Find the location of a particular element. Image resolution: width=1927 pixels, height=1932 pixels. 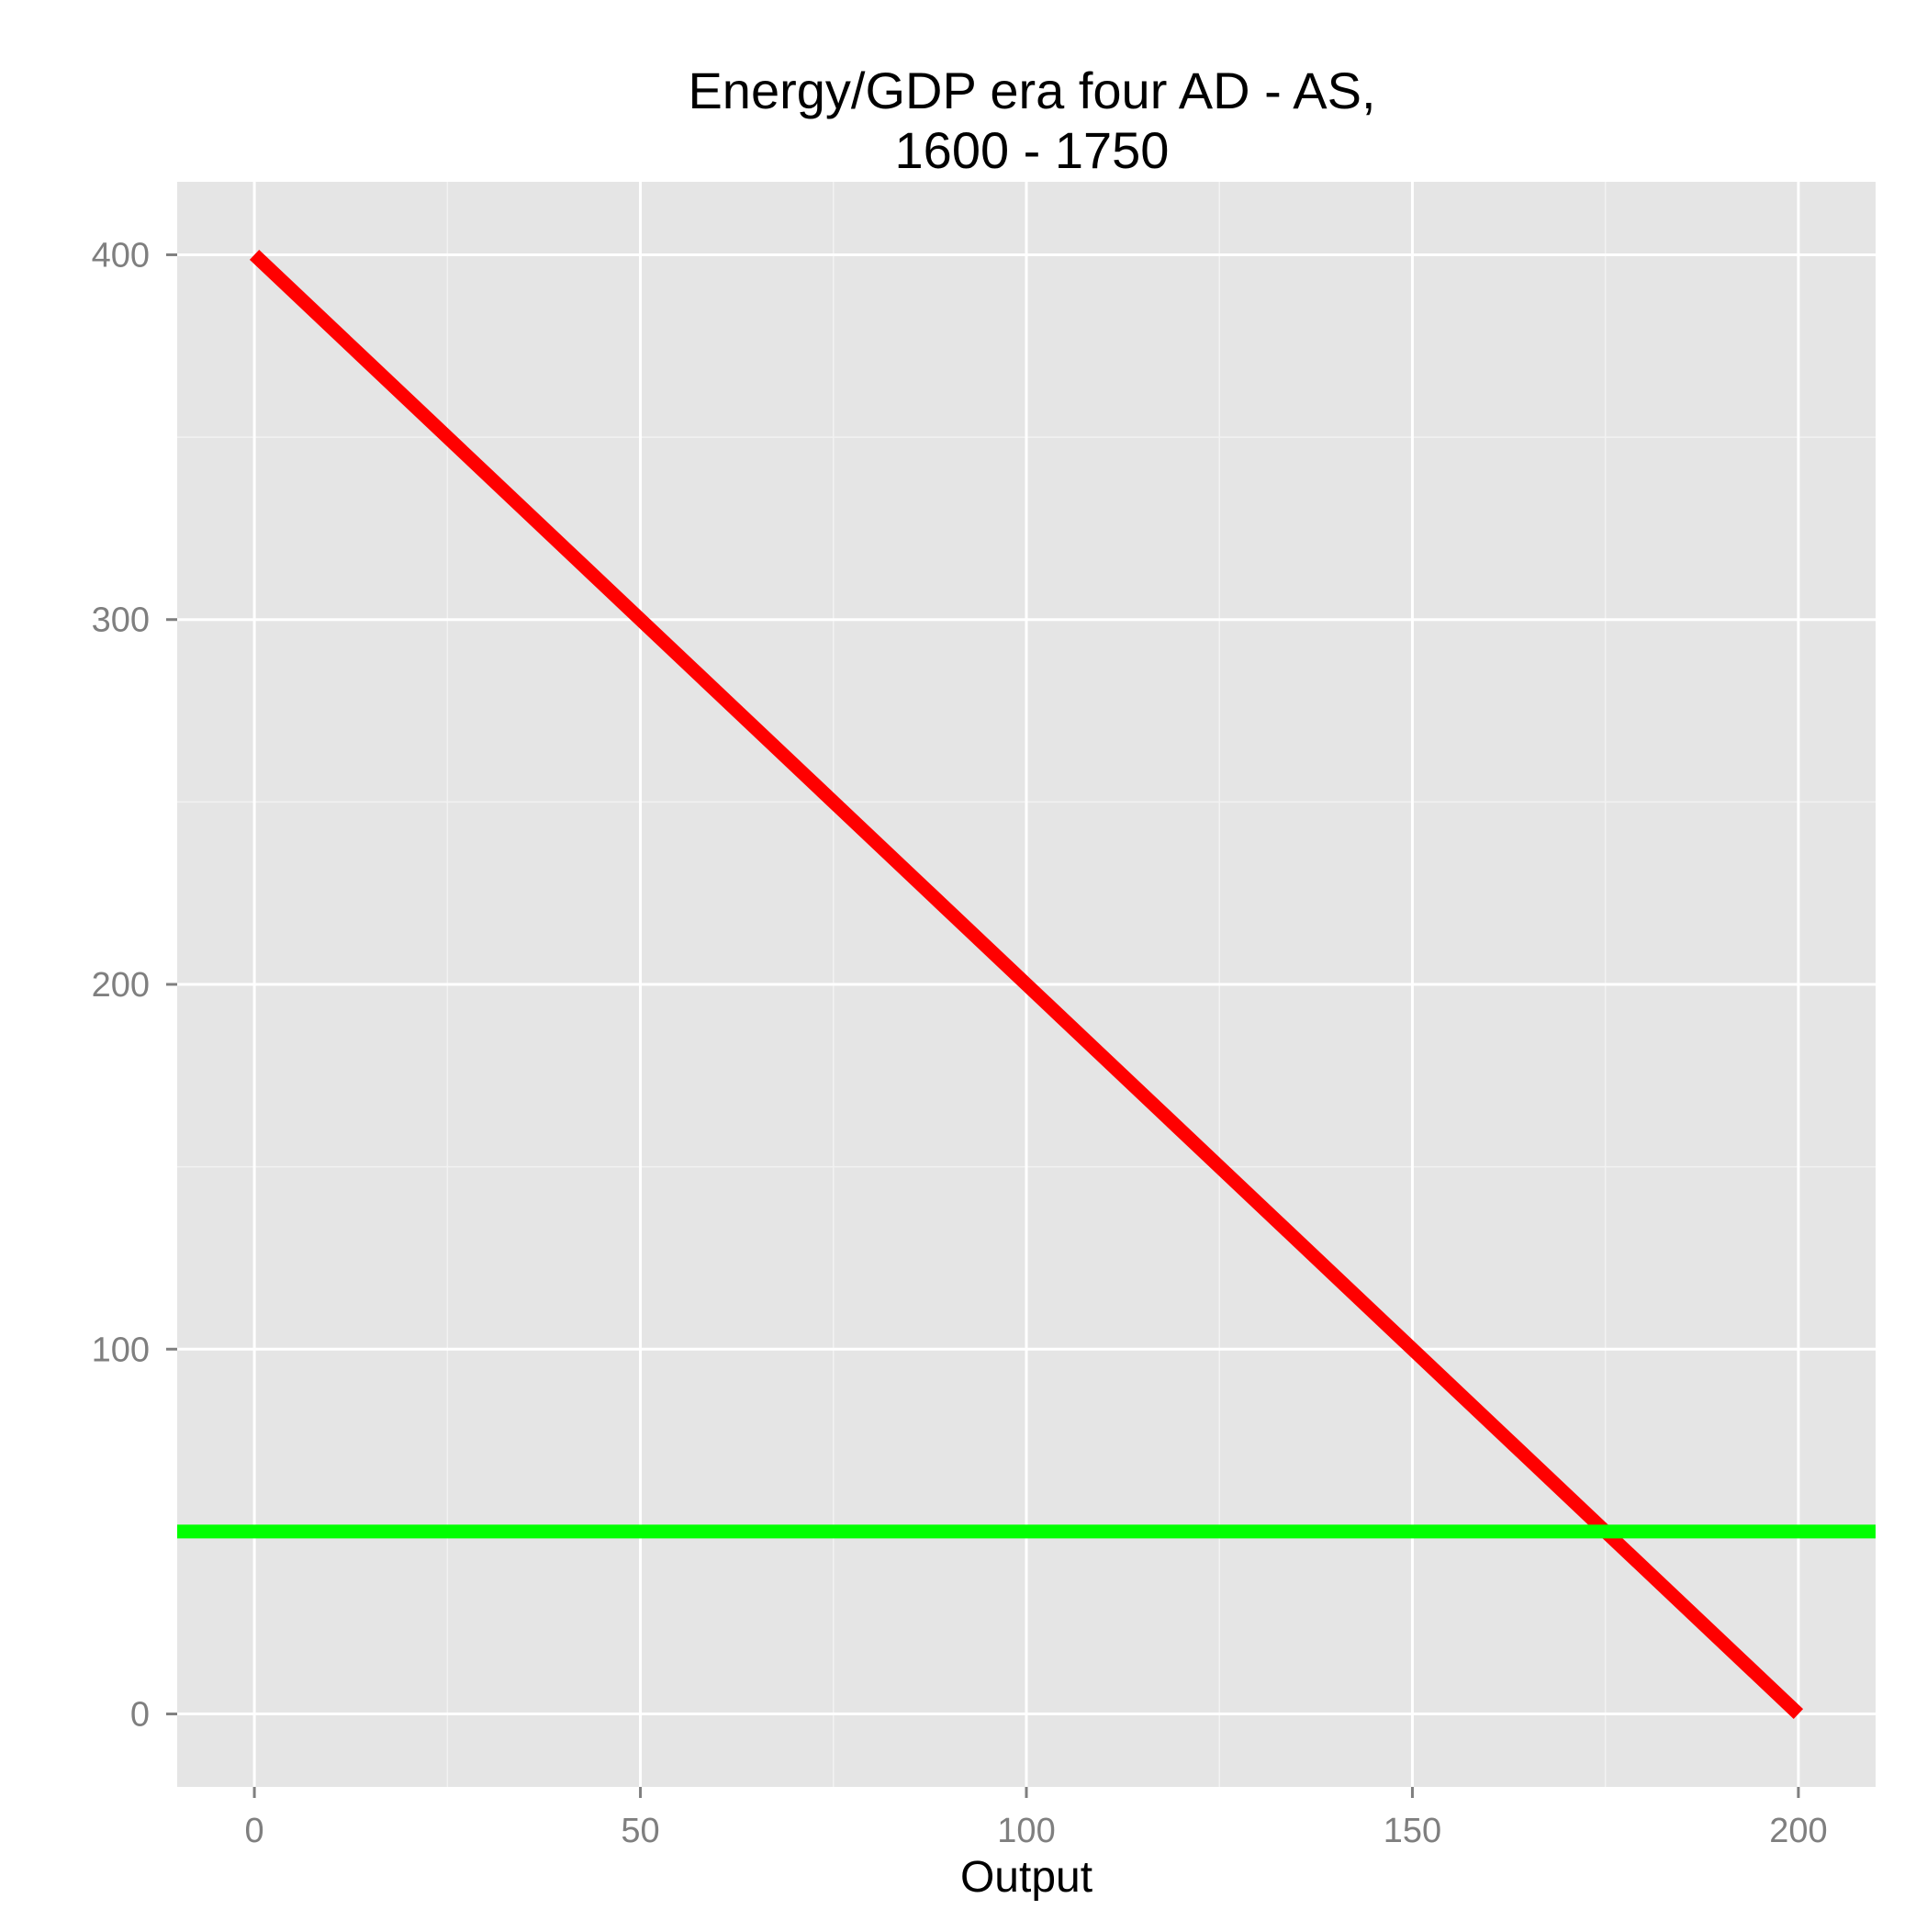

y-tick-label: 400 is located at coordinates (121, 255).